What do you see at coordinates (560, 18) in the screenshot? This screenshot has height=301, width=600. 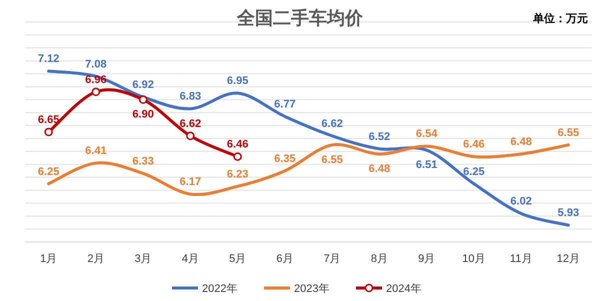 I see `annotation: 单位：万元` at bounding box center [560, 18].